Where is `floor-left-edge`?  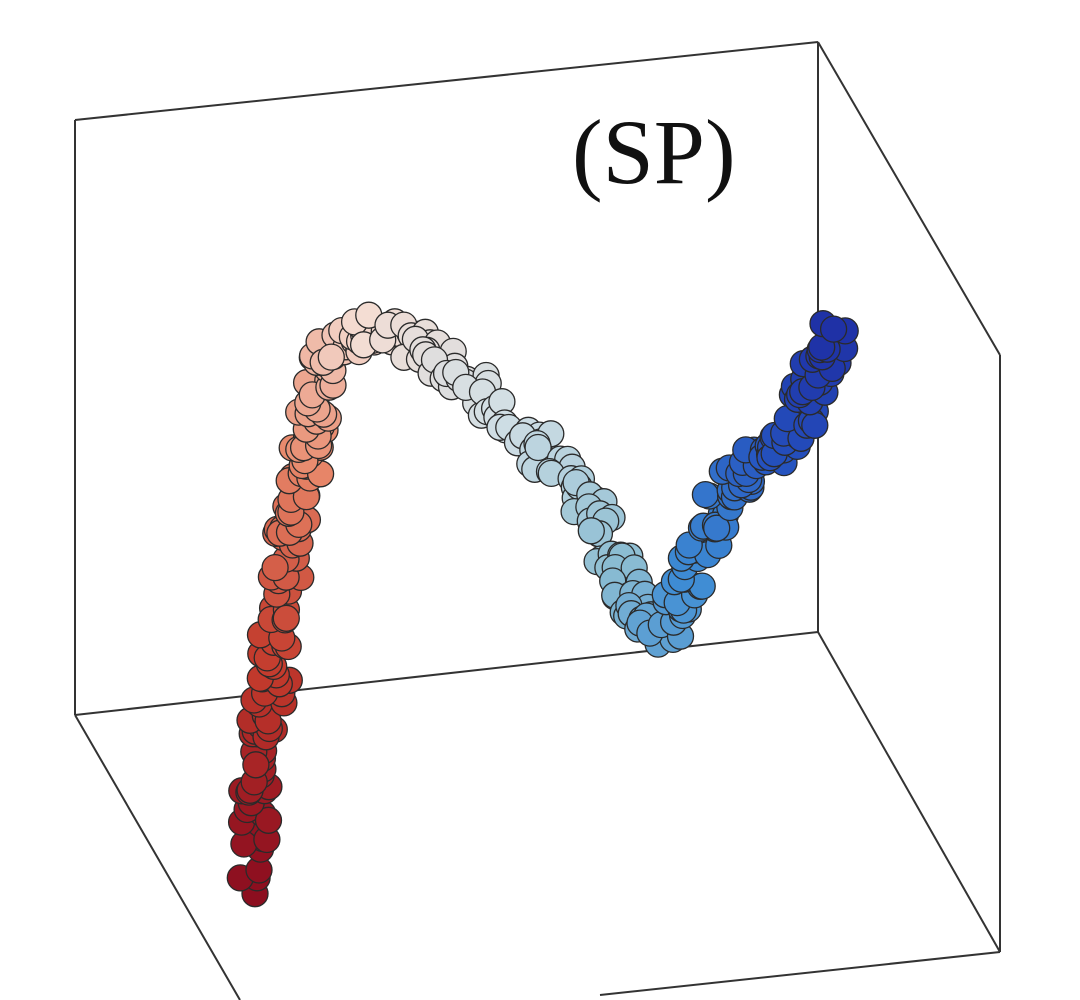 floor-left-edge is located at coordinates (157, 857).